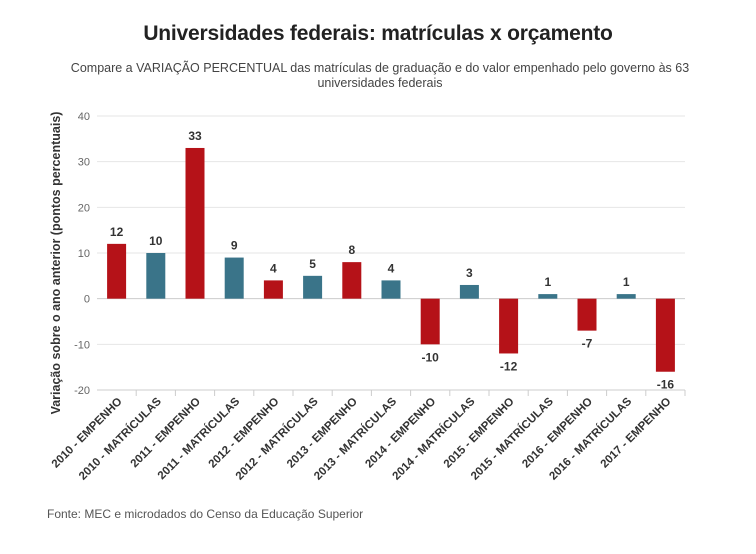  What do you see at coordinates (195, 136) in the screenshot?
I see `data-label: 33` at bounding box center [195, 136].